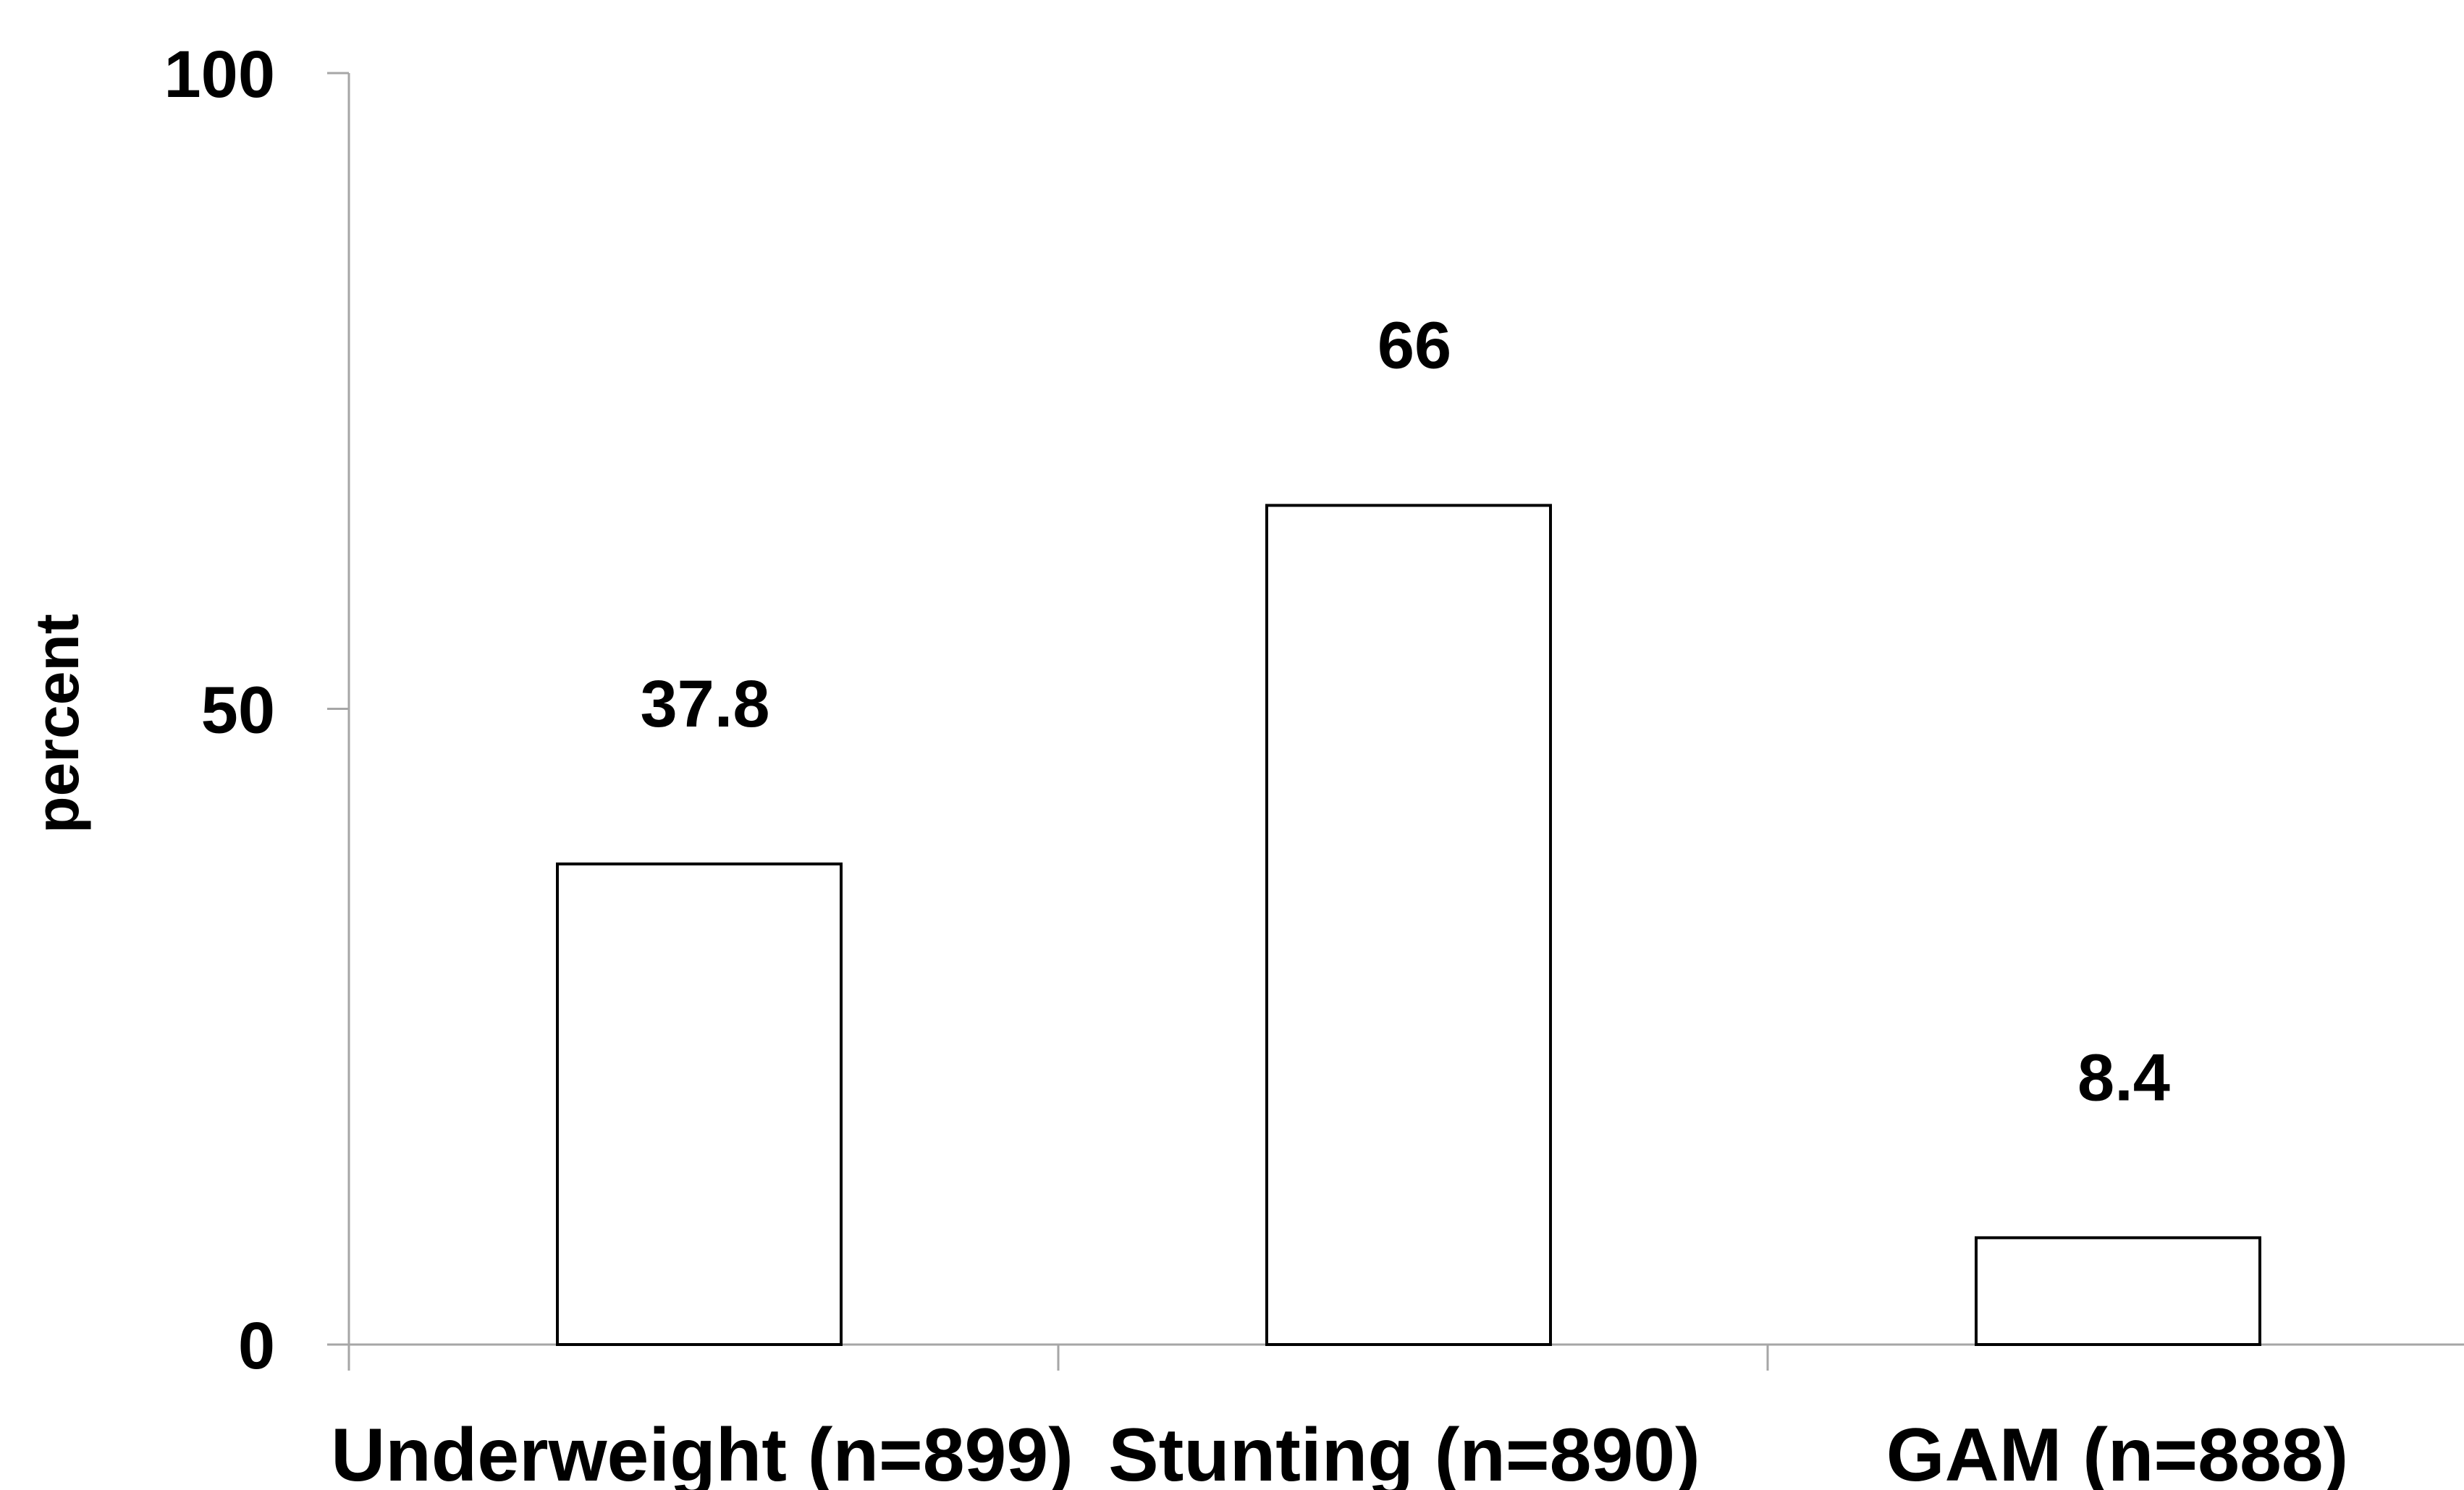  Describe the element at coordinates (1413, 1358) in the screenshot. I see `x-axis-ticks` at that location.